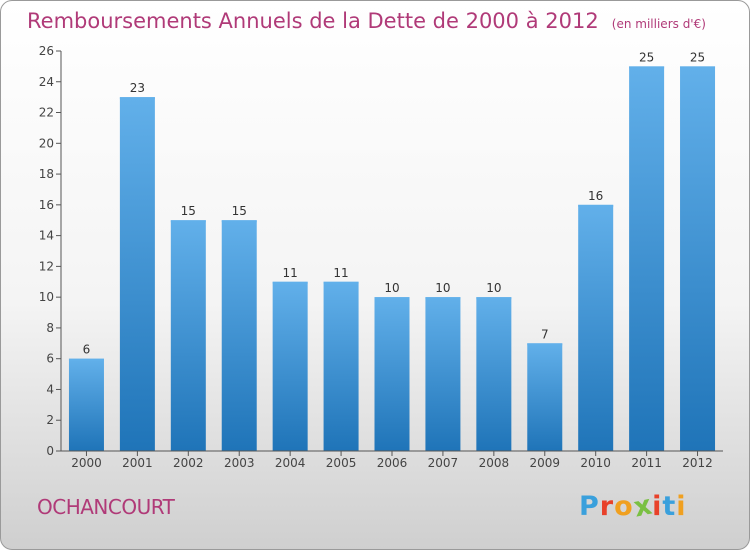 Image resolution: width=750 pixels, height=550 pixels. I want to click on x-tick-label: 2004, so click(290, 463).